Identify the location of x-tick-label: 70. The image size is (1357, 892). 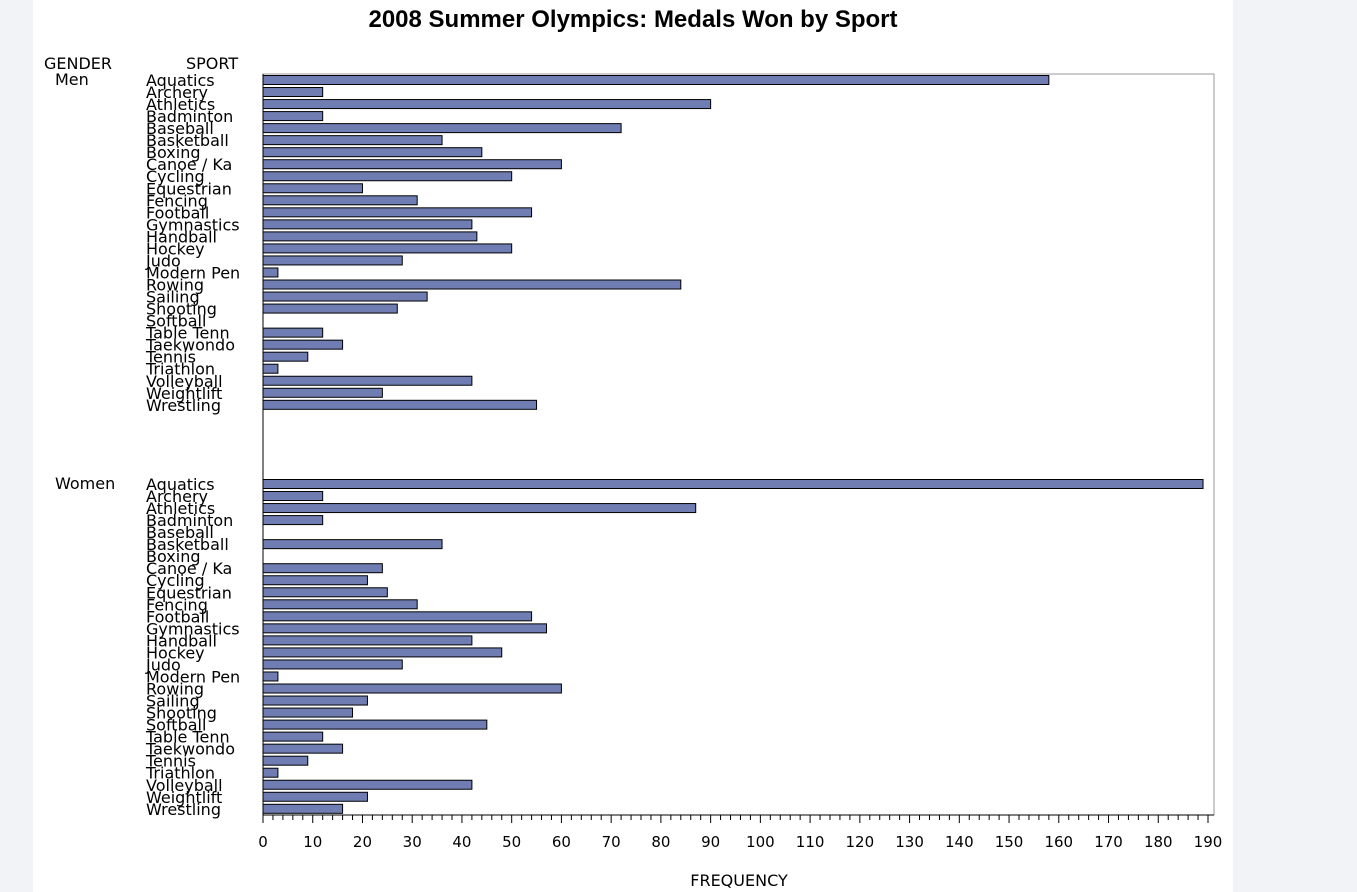
(611, 842).